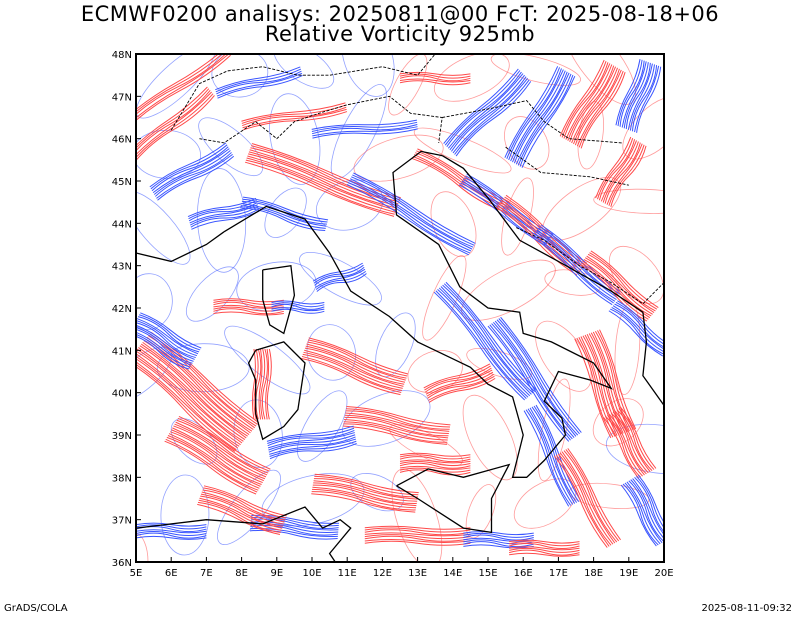  What do you see at coordinates (746, 608) in the screenshot?
I see `render-timestamp: 2025-08-11-09:32` at bounding box center [746, 608].